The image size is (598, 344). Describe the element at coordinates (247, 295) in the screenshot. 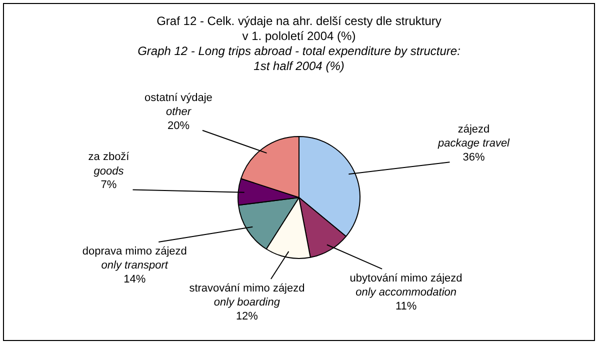

I see `slice-label: stravování mimo zájezd only boarding` at that location.